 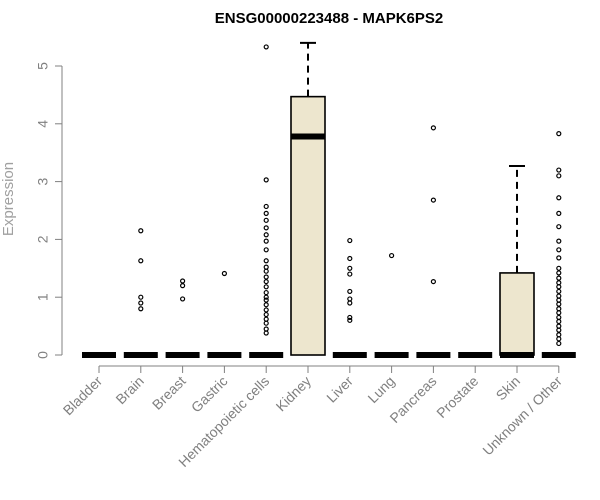 What do you see at coordinates (517, 261) in the screenshot?
I see `box-skin` at bounding box center [517, 261].